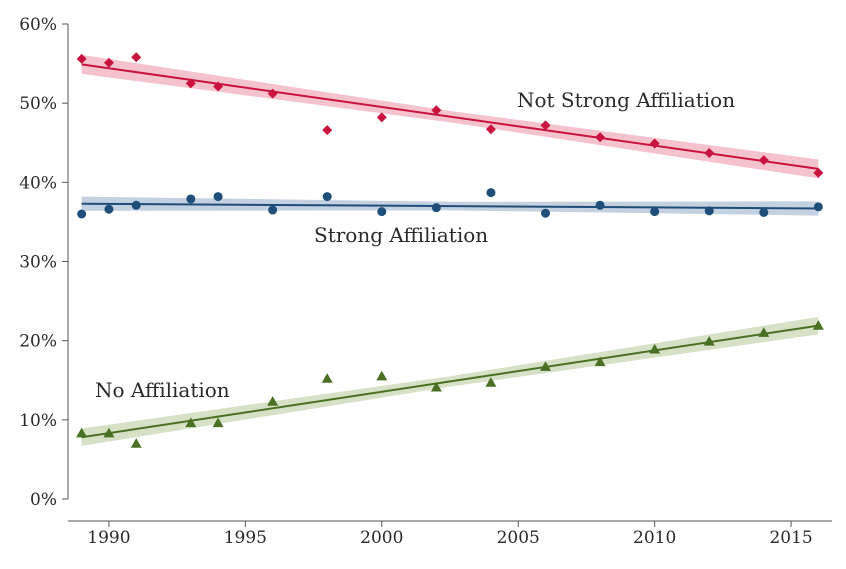 This screenshot has width=846, height=569. I want to click on series-label-not-strong-affiliation: Not Strong Affiliation, so click(626, 100).